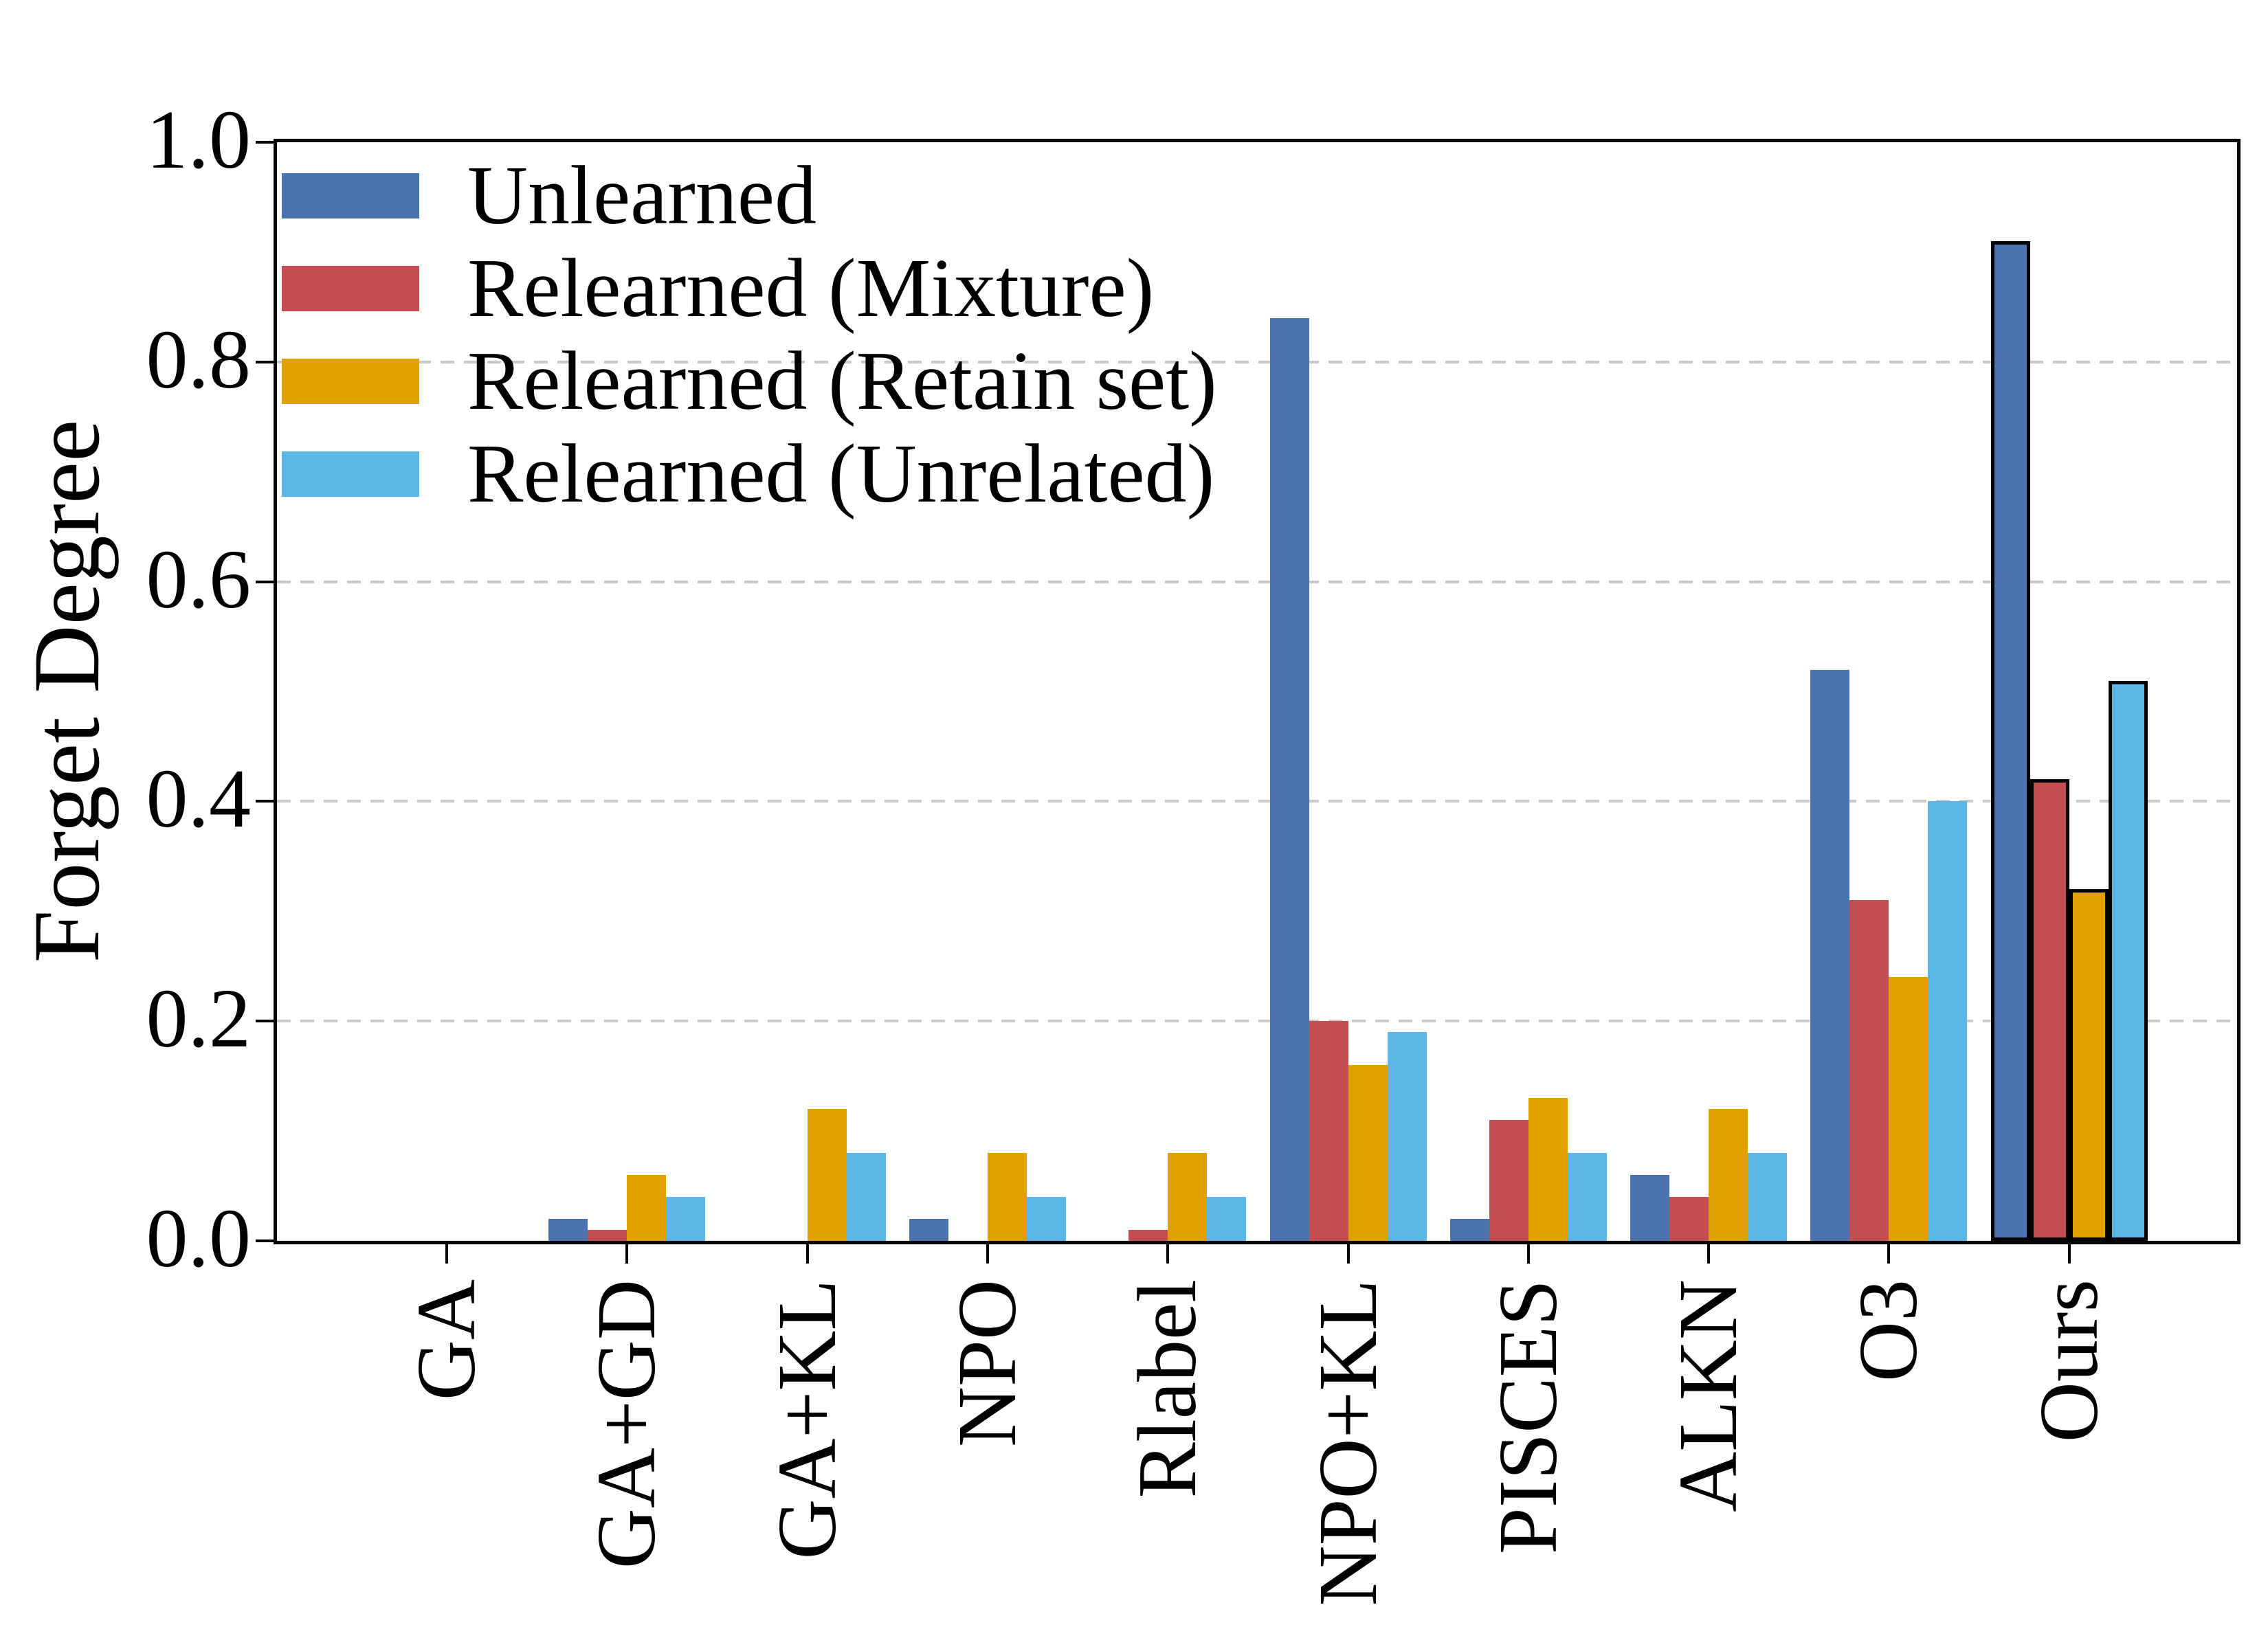 This screenshot has height=1649, width=2268. Describe the element at coordinates (265, 581) in the screenshot. I see `y-tick-0.6` at that location.